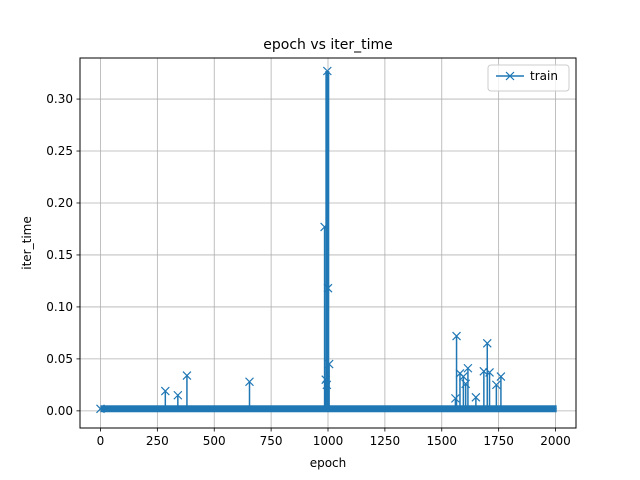 The height and width of the screenshot is (480, 640). I want to click on x-axis-label: epoch, so click(328, 463).